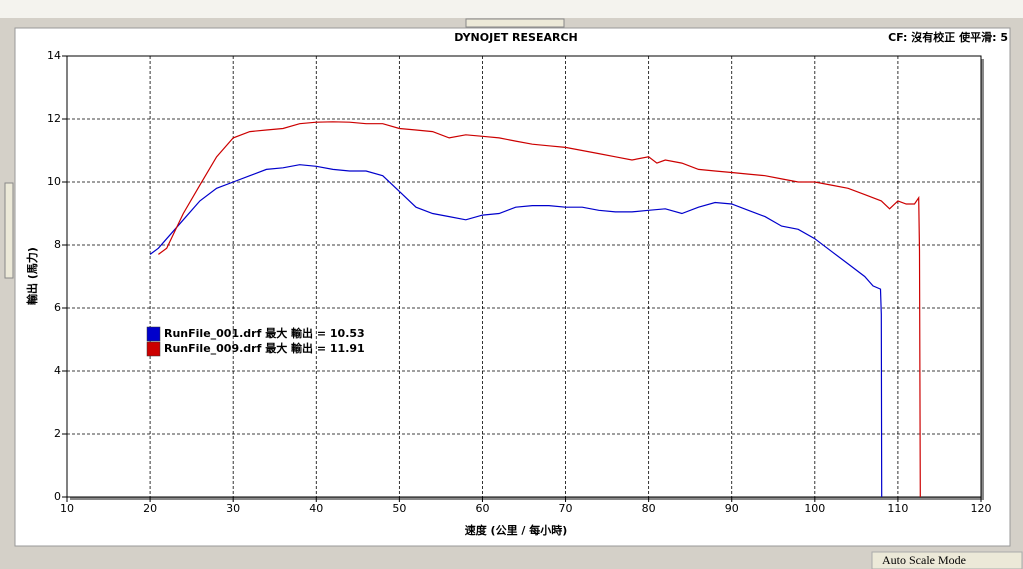  What do you see at coordinates (32, 276) in the screenshot?
I see `y-axis-label: 輸出 (馬力)` at bounding box center [32, 276].